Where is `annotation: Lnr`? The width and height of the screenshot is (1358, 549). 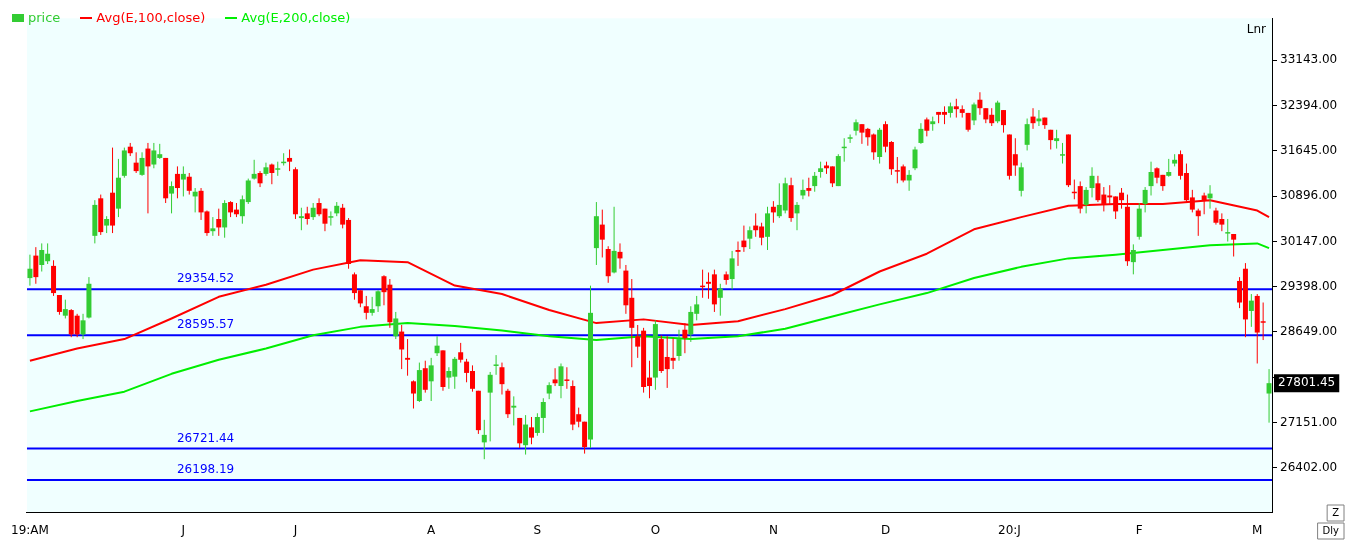
annotation: Lnr is located at coordinates (1256, 29).